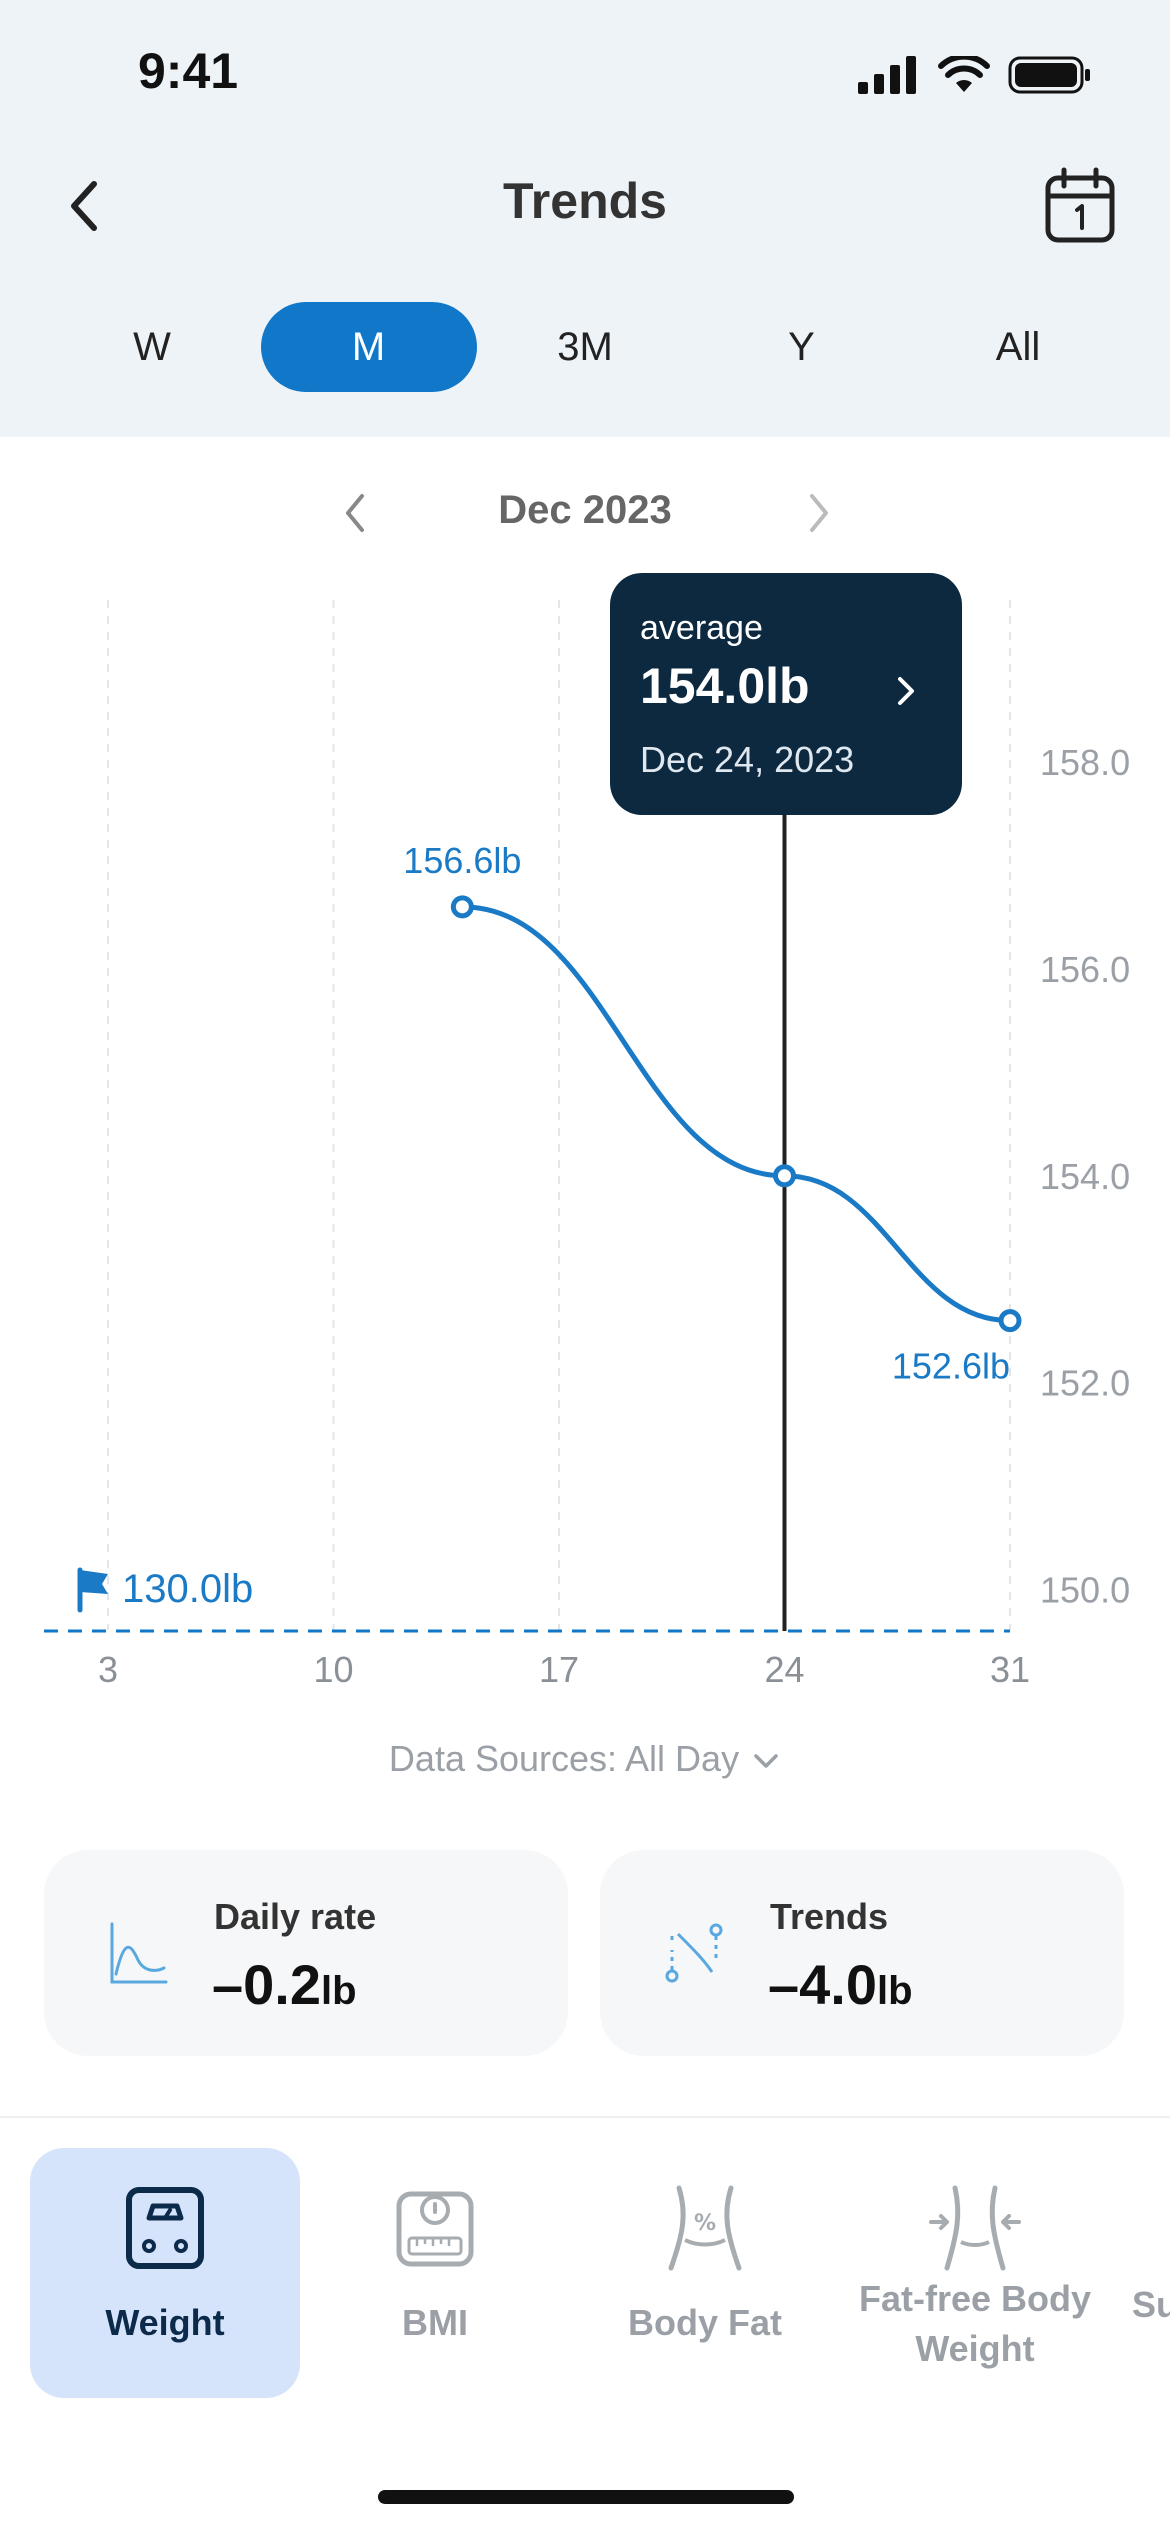  I want to click on next-month-button, so click(818, 513).